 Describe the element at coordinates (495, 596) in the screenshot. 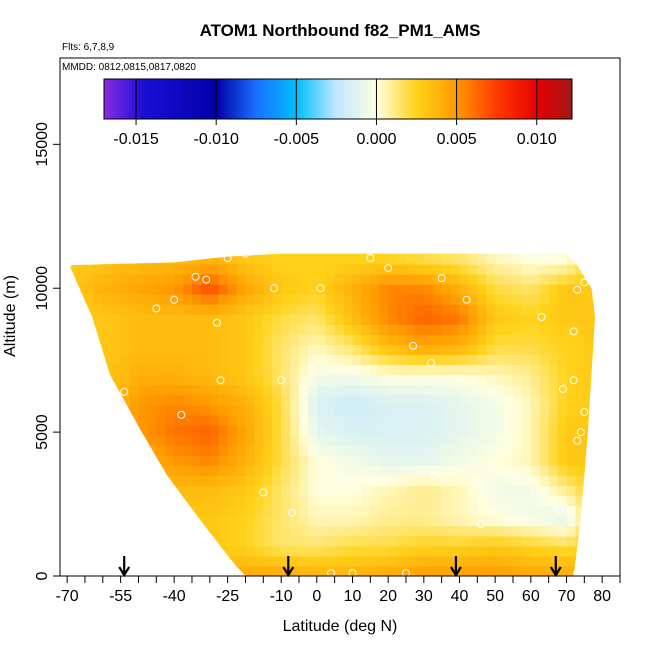

I see `x-tick-label: 50` at that location.